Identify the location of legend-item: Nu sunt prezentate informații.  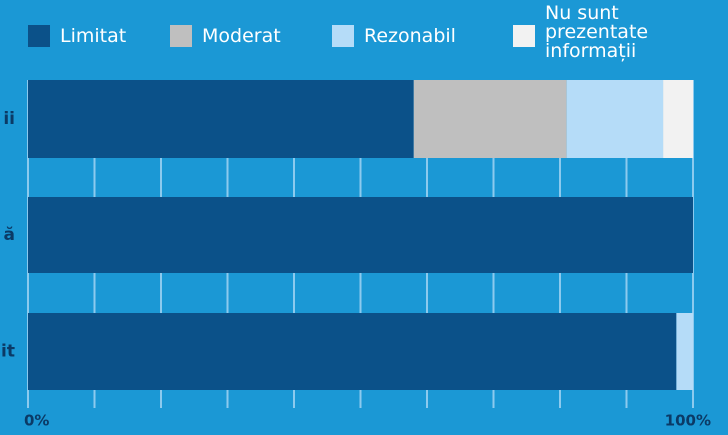
(584, 36).